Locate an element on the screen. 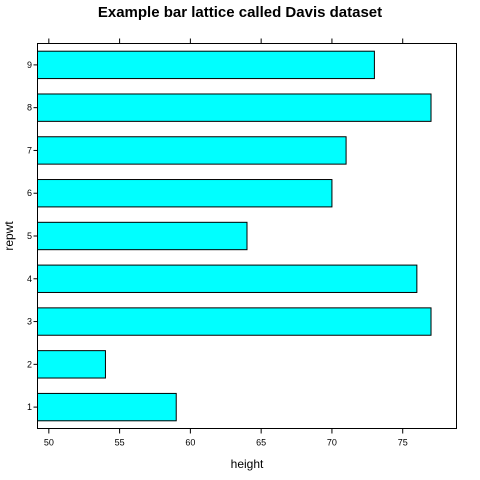 Image resolution: width=480 pixels, height=480 pixels. y-tick-label: 3 is located at coordinates (29, 322).